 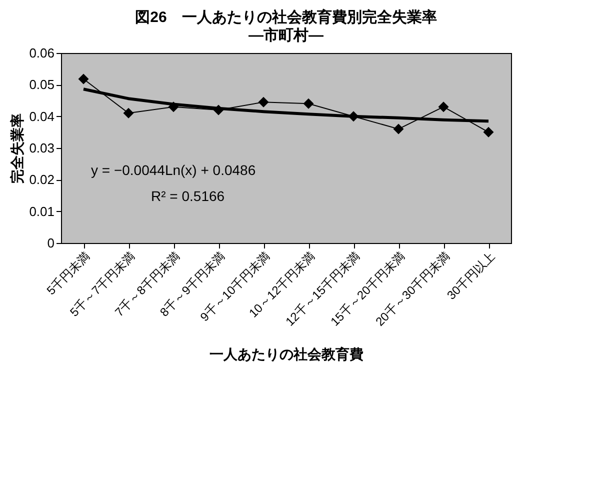 What do you see at coordinates (41, 180) in the screenshot?
I see `y-tick-label: 0.02` at bounding box center [41, 180].